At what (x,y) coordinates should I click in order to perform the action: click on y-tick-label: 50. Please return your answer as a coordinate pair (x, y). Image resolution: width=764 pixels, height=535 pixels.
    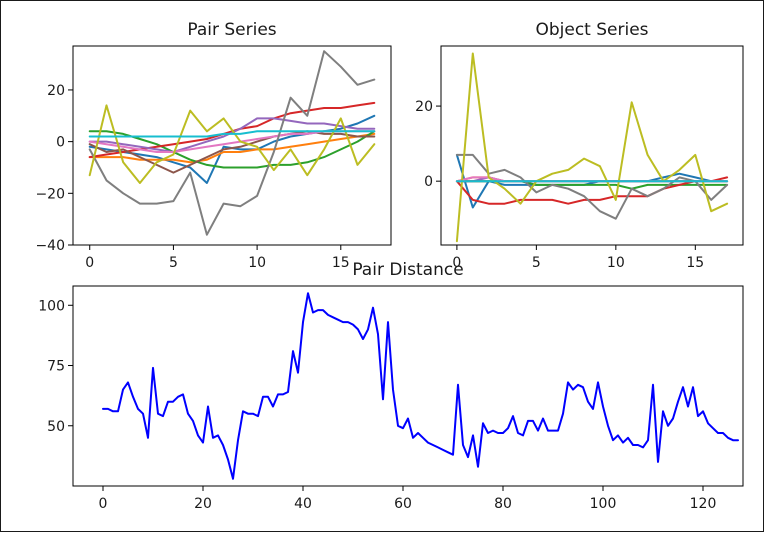
    Looking at the image, I should click on (56, 427).